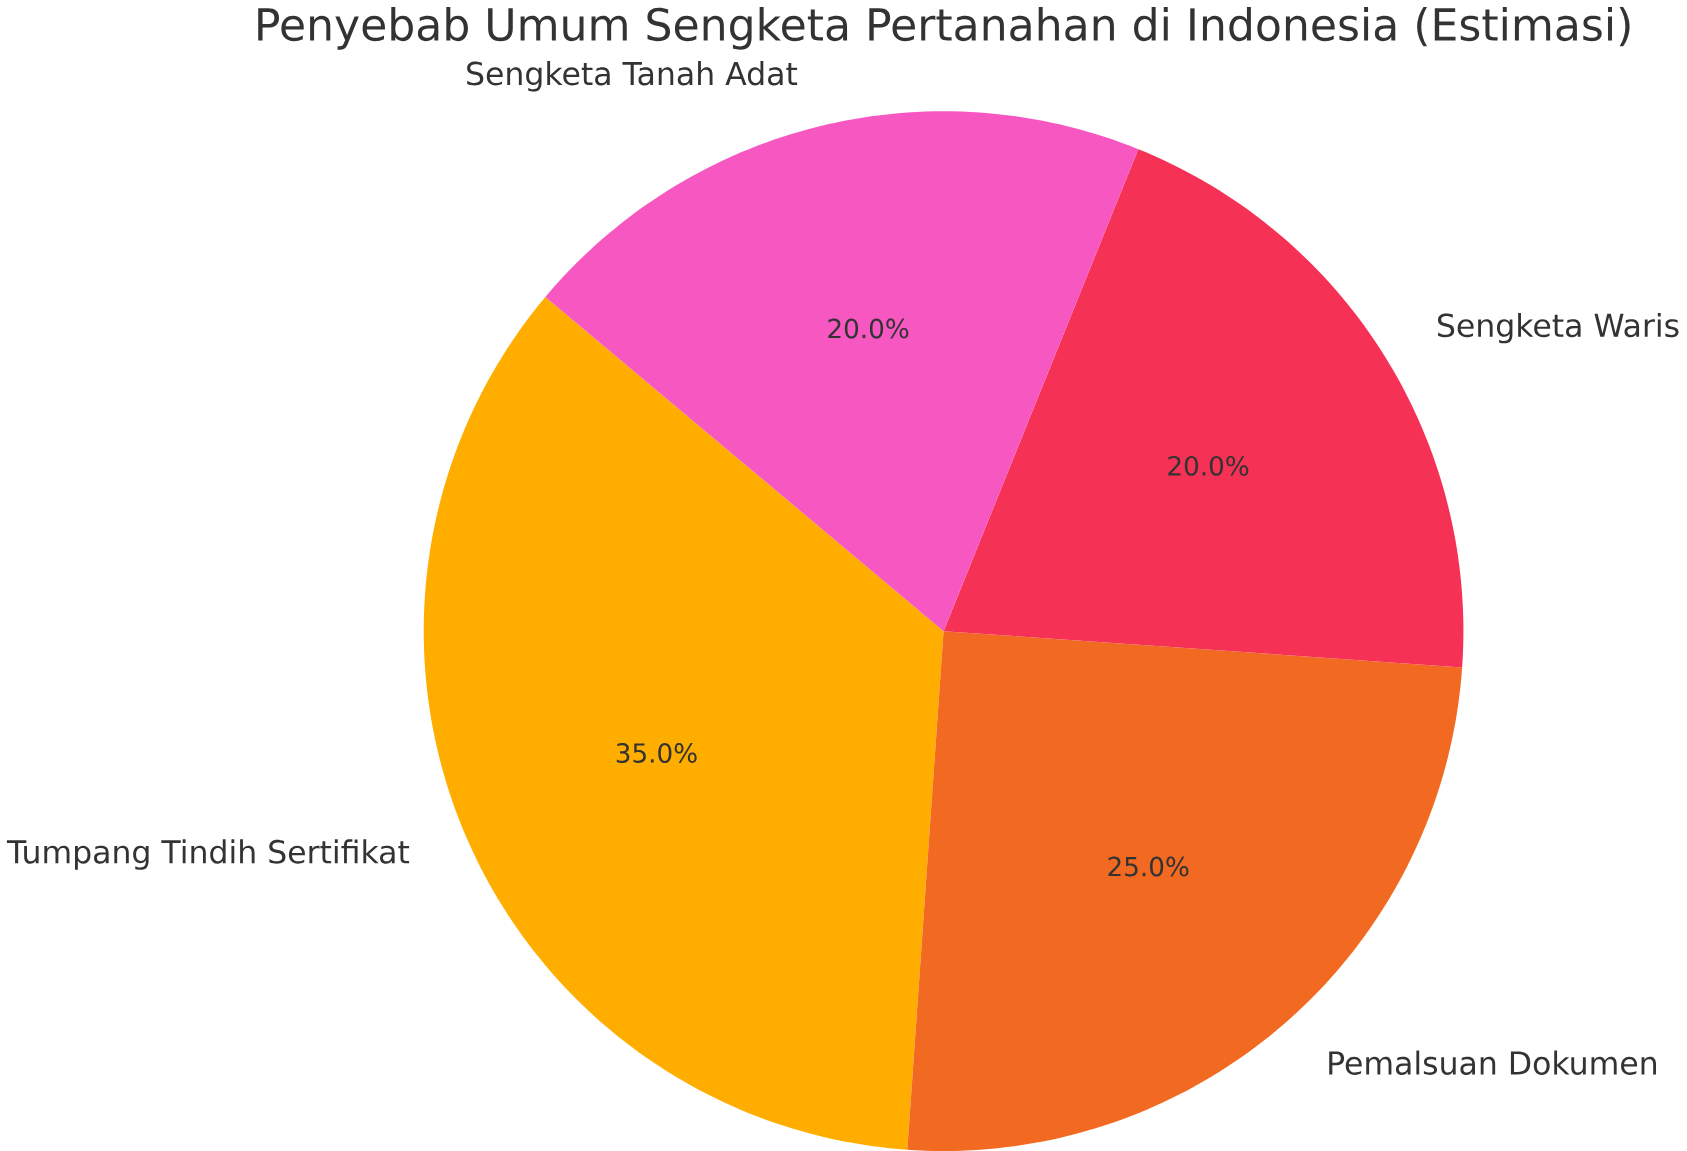  I want to click on chart-title: Penyebab Umum Sengketa Pertanahan di Indonesia (Estimasi), so click(944, 28).